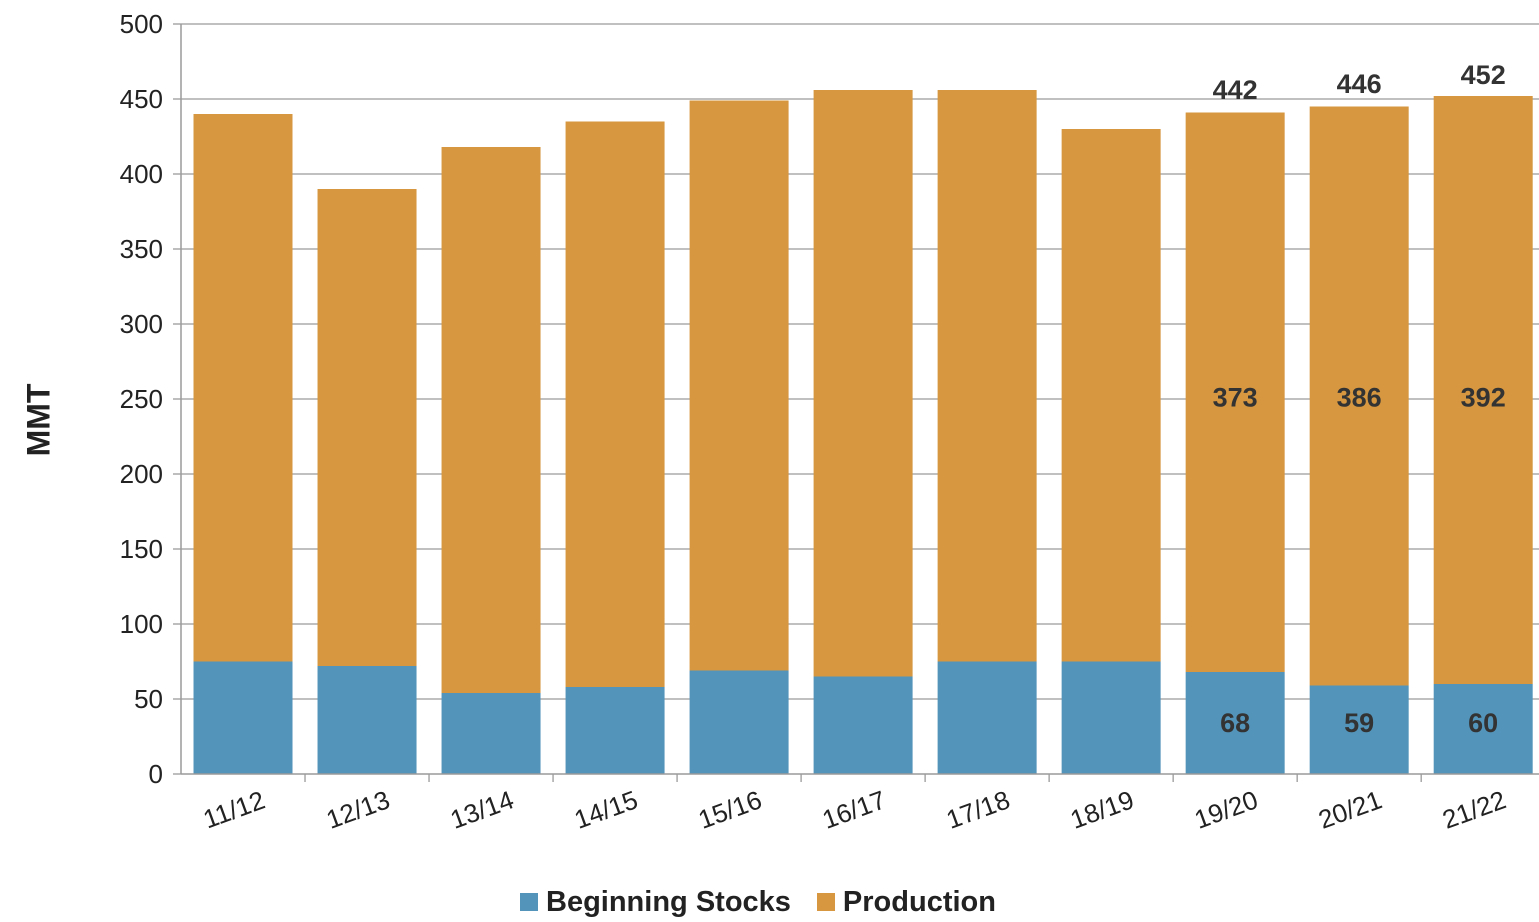 The height and width of the screenshot is (922, 1539). I want to click on y-tick-label-350: 350, so click(141, 249).